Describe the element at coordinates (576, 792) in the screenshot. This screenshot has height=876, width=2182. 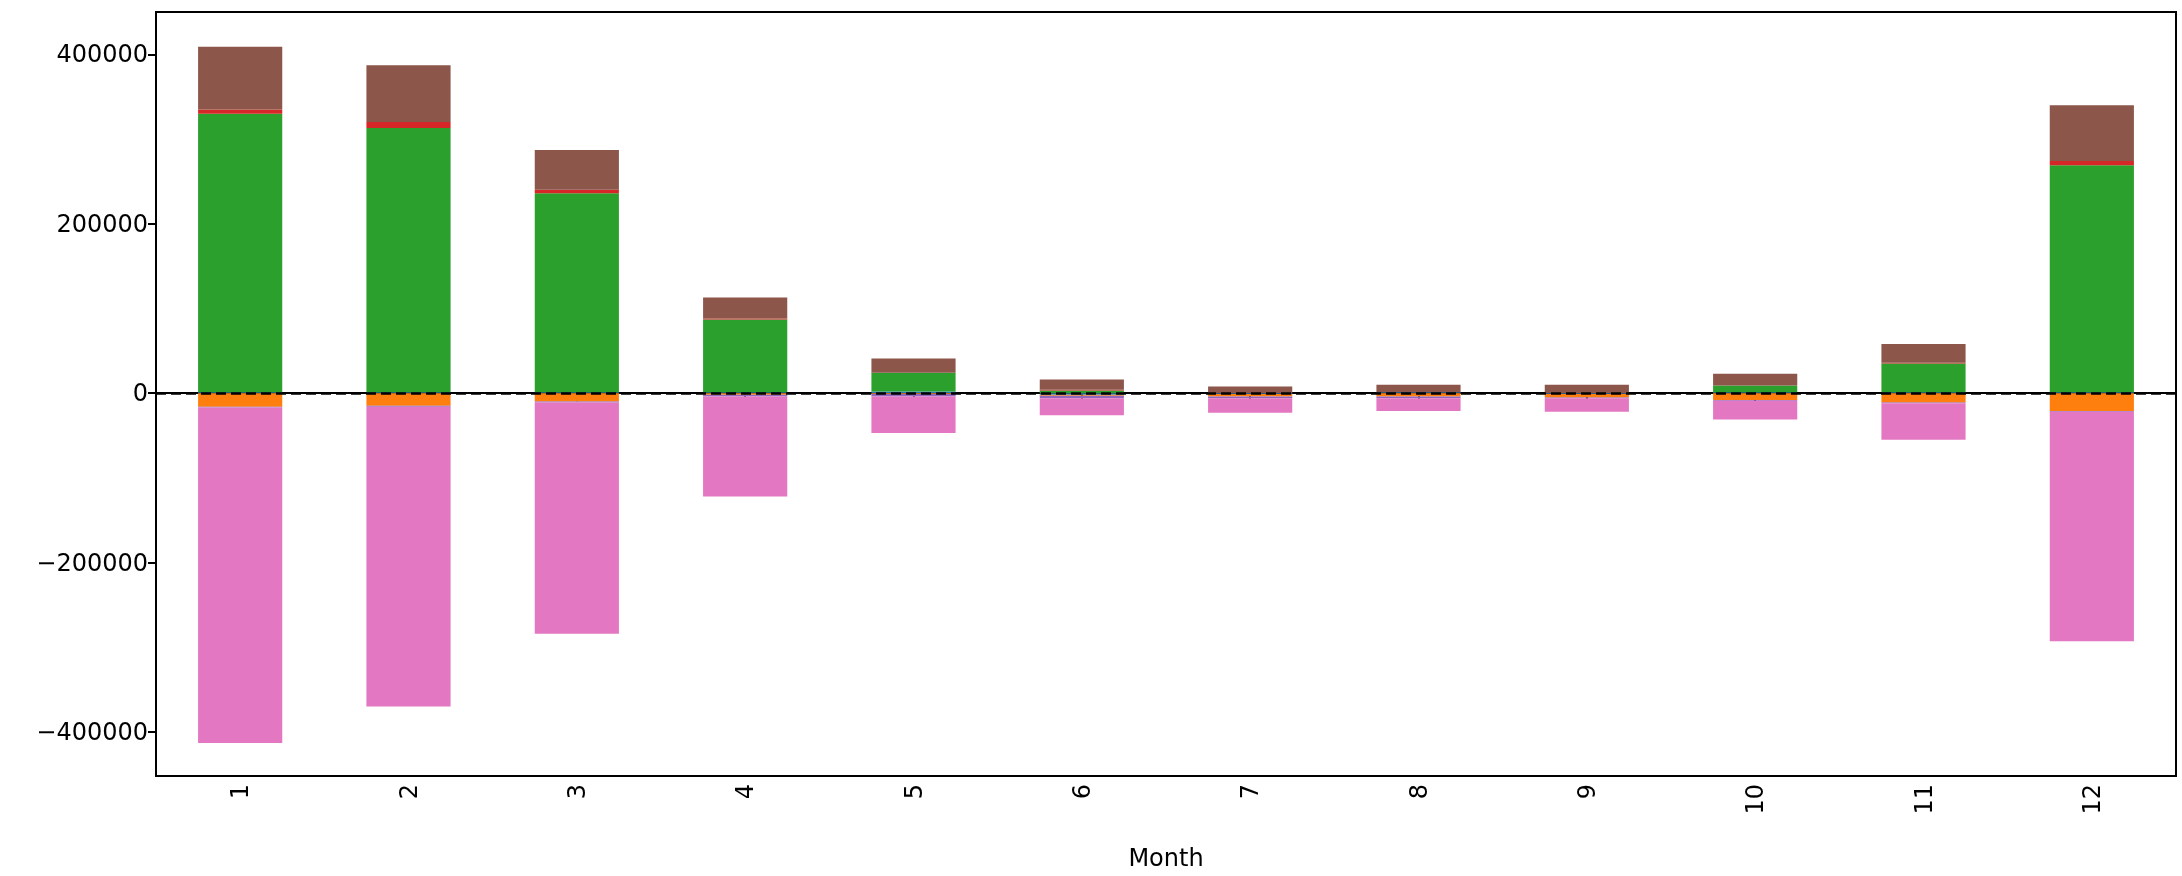
I see `x-tick-label: 3` at that location.